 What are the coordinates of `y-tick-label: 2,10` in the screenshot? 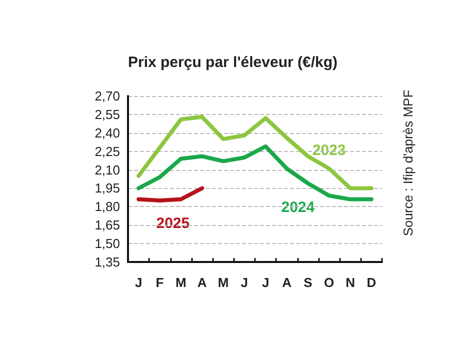 It's located at (107, 170).